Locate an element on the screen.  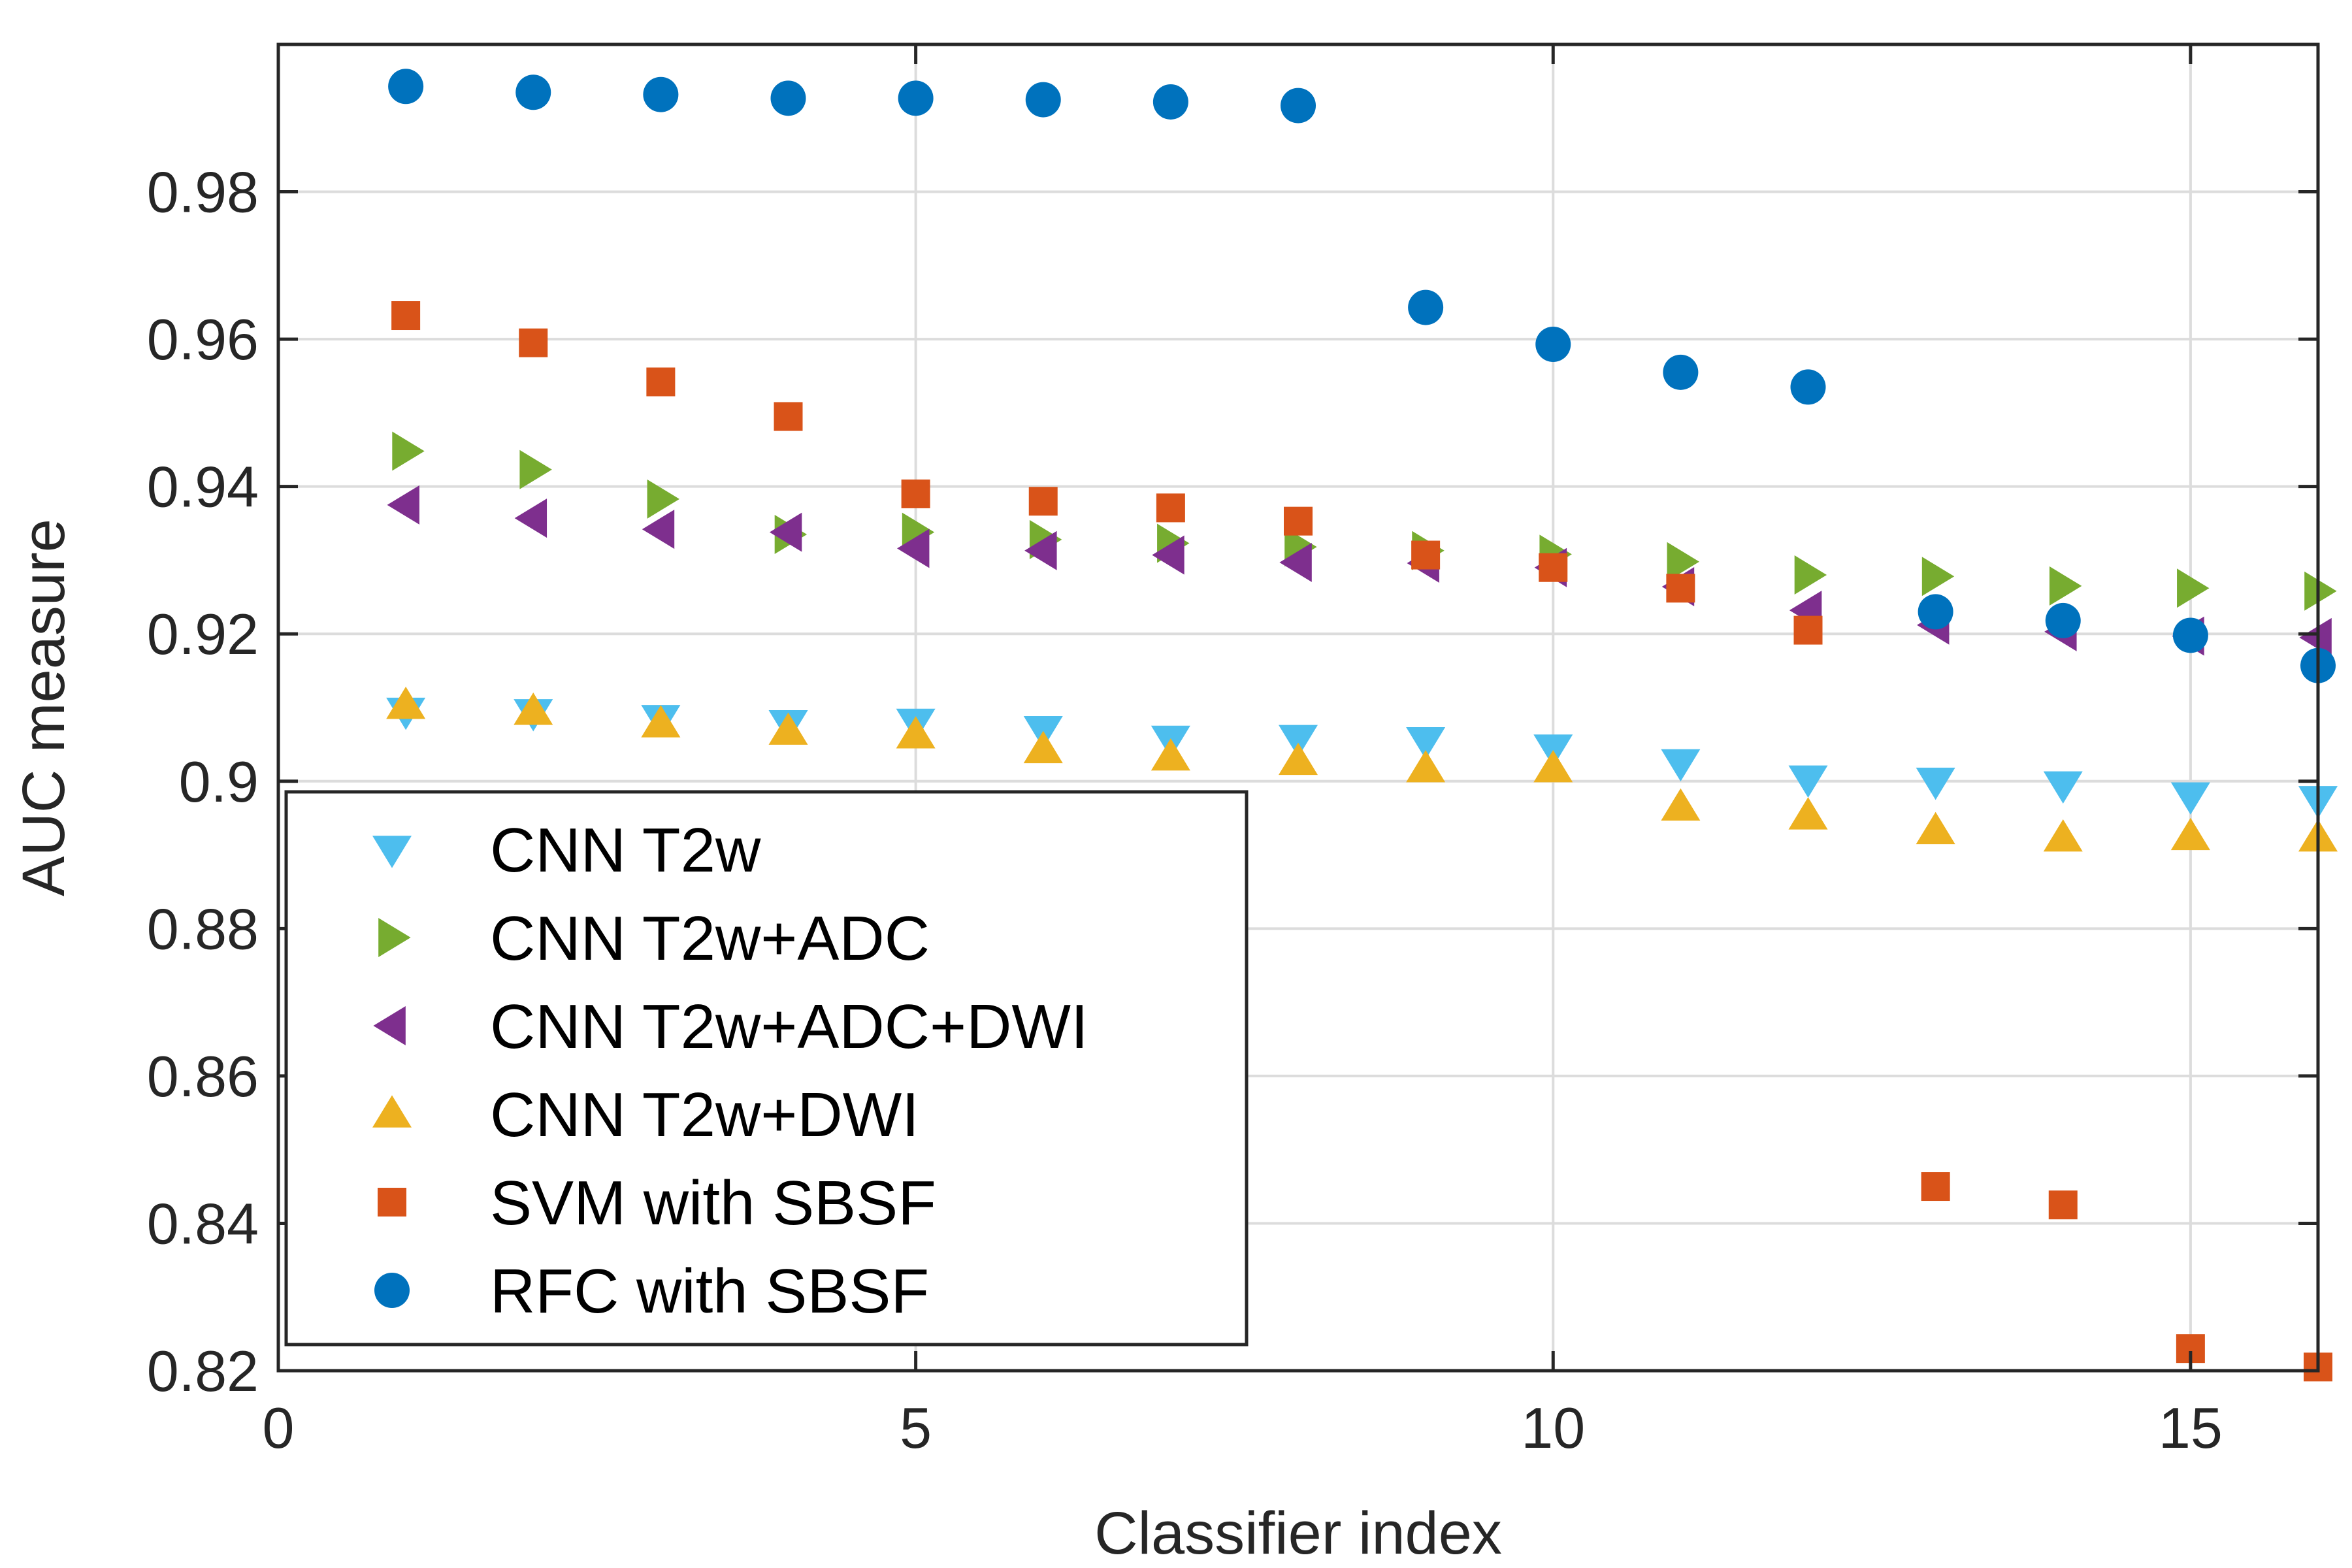
y-tick-label: 0.98 is located at coordinates (203, 192).